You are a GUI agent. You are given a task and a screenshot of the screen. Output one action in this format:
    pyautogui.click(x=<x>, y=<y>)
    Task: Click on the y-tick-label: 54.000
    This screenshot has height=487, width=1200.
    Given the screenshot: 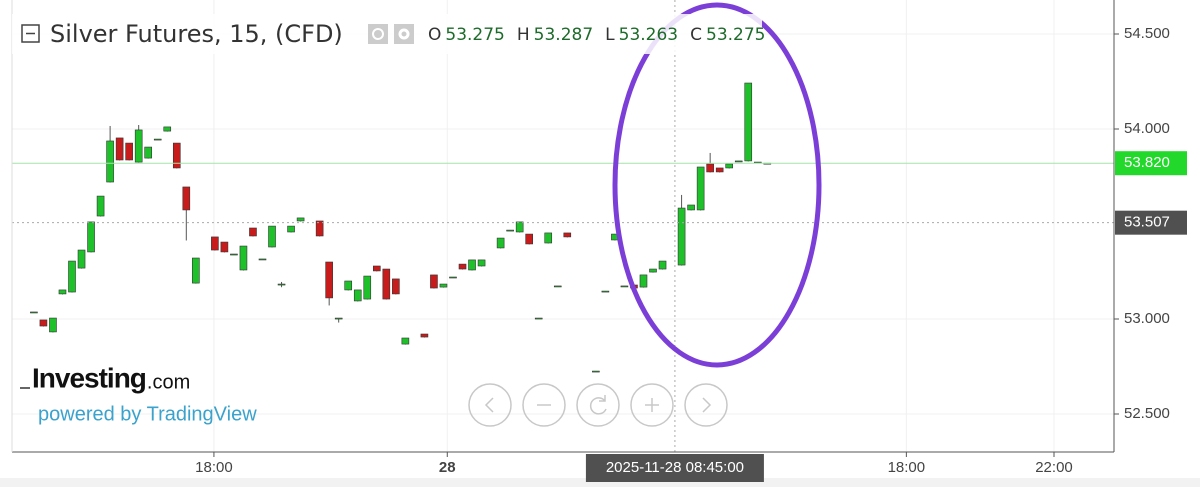 What is the action you would take?
    pyautogui.click(x=1147, y=128)
    